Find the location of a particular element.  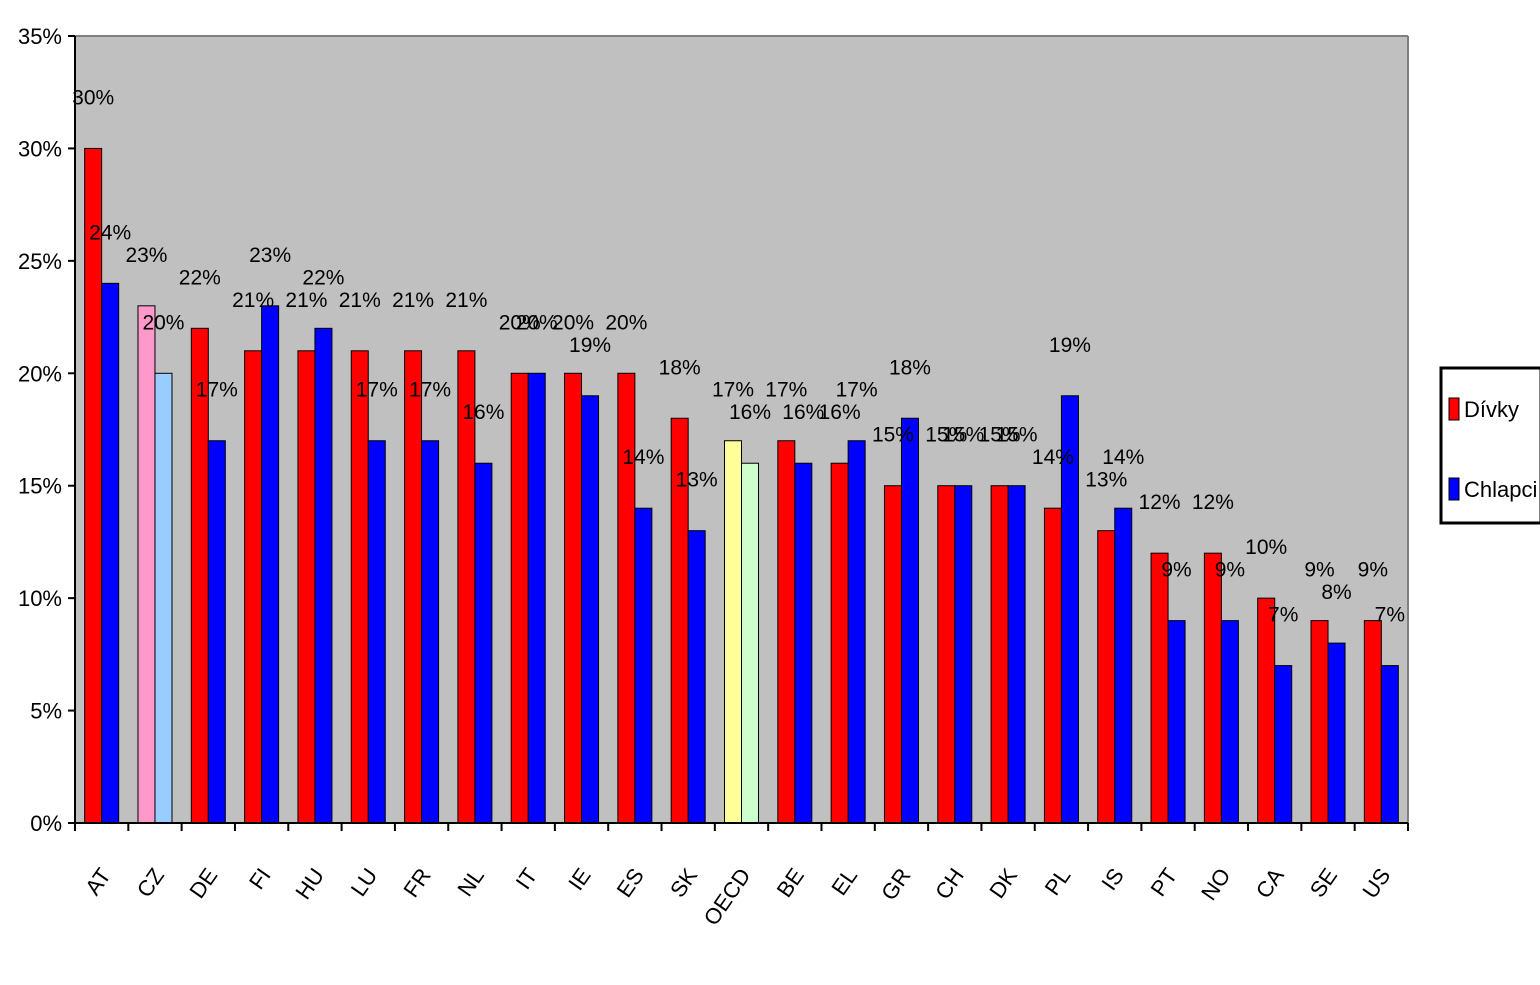

category-label-pt: PT is located at coordinates (1164, 882).